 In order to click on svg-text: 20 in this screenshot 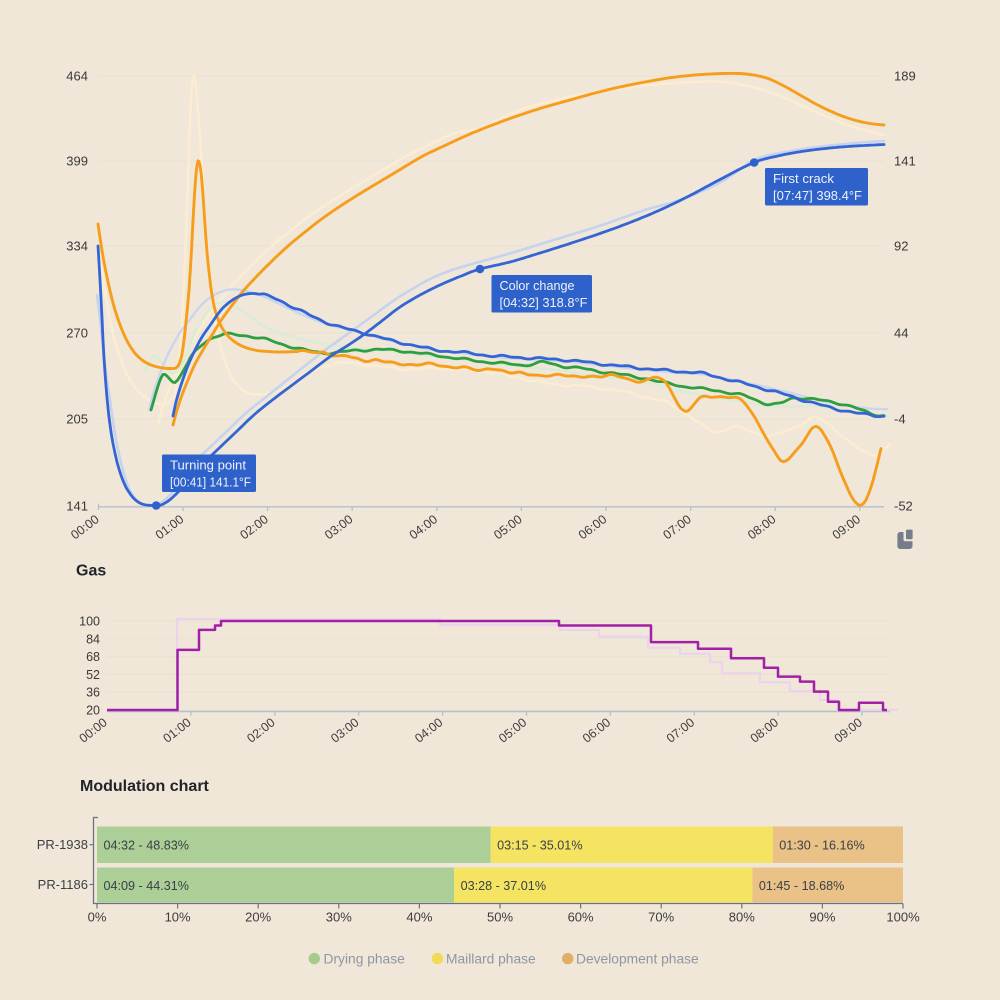, I will do `click(93, 711)`.